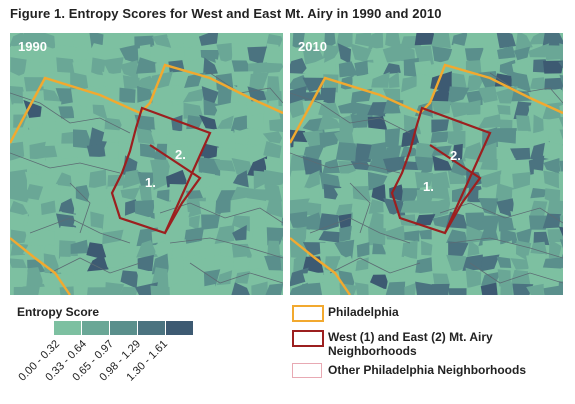 This screenshot has height=404, width=575. What do you see at coordinates (308, 338) in the screenshot?
I see `mt-airy-swatch` at bounding box center [308, 338].